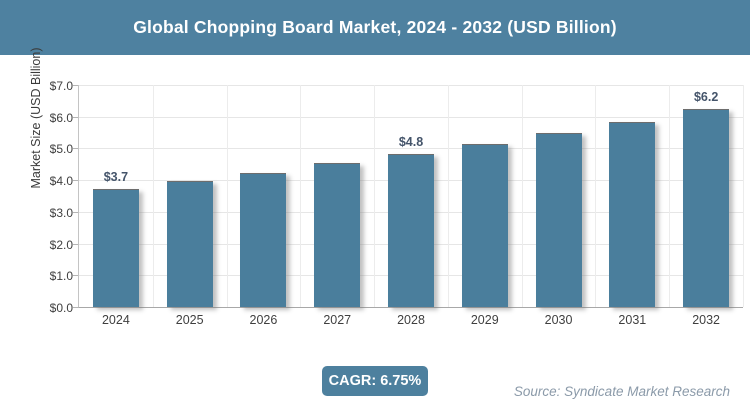 Image resolution: width=750 pixels, height=417 pixels. Describe the element at coordinates (189, 320) in the screenshot. I see `x-axis-label: 2025` at that location.